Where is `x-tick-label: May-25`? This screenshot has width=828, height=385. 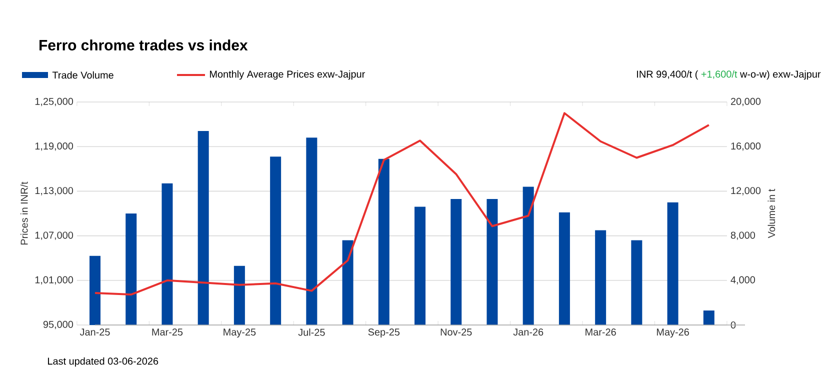 x-tick-label: May-25 is located at coordinates (240, 333).